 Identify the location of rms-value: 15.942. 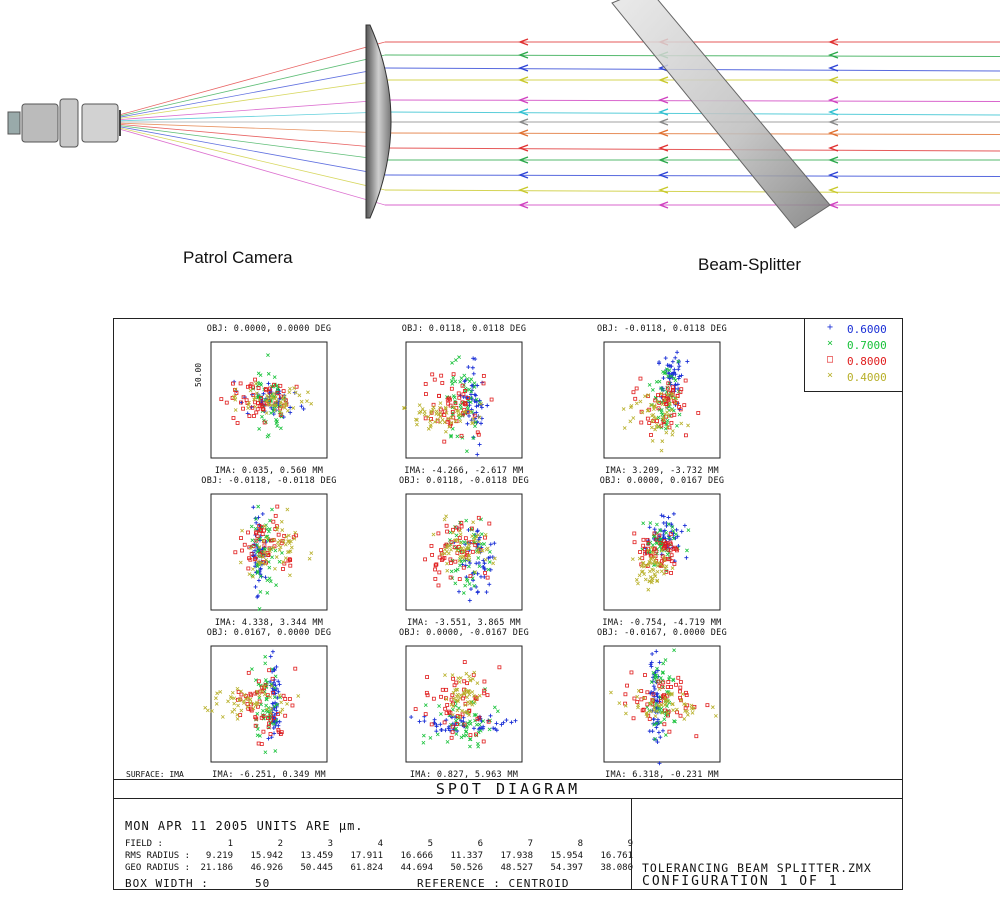
(266, 856).